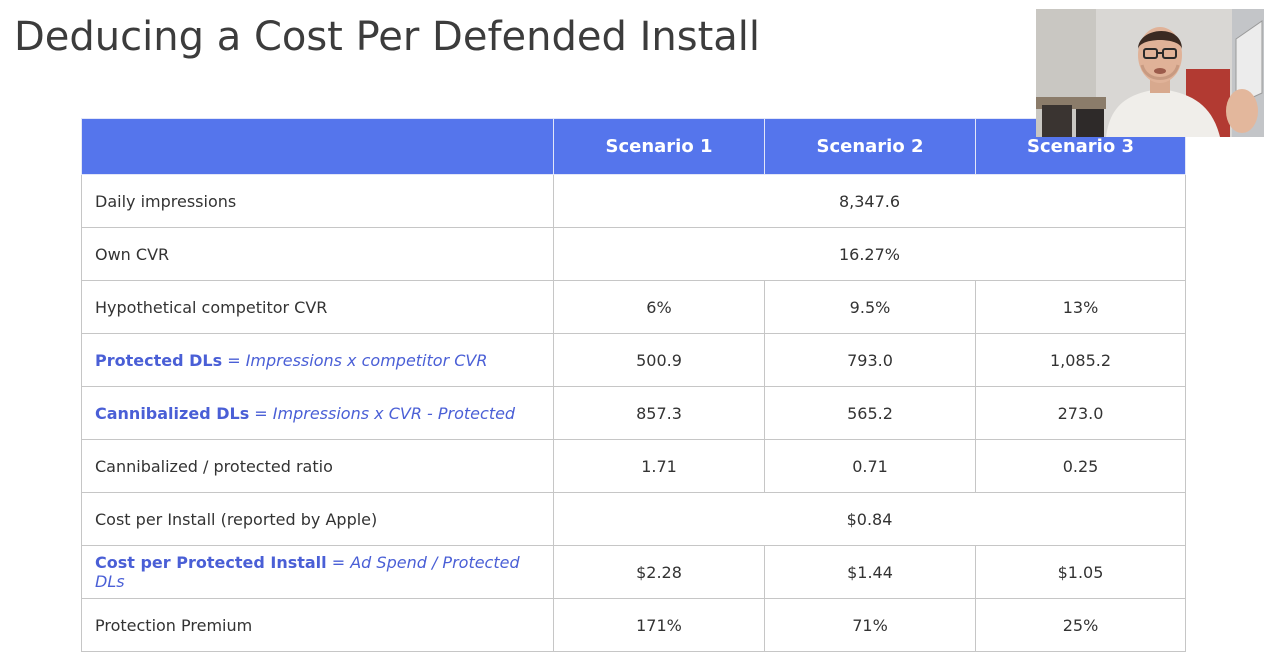  What do you see at coordinates (870, 413) in the screenshot?
I see `row-value-scenario-2: 565.2` at bounding box center [870, 413].